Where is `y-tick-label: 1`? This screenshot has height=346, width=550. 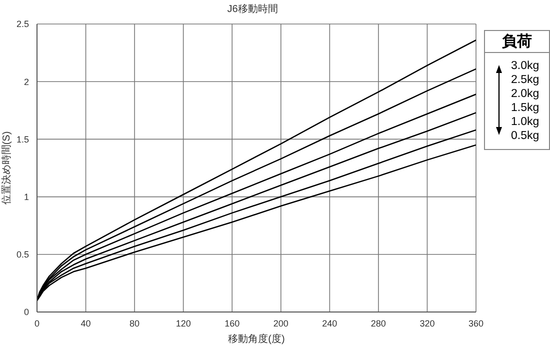 y-tick-label: 1 is located at coordinates (26, 197).